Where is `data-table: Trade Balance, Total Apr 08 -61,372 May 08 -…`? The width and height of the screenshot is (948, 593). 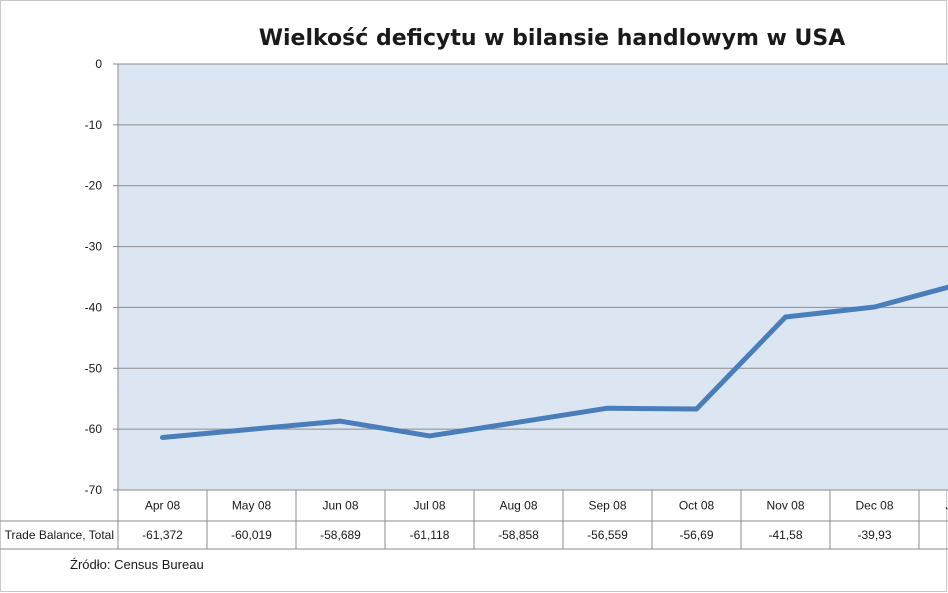
data-table: Trade Balance, Total Apr 08 -61,372 May 08 -… is located at coordinates (474, 519).